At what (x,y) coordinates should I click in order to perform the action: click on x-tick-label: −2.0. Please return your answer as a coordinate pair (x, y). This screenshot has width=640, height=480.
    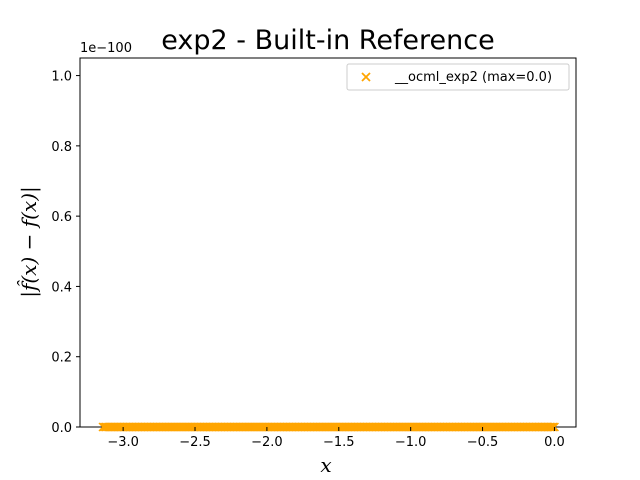
    Looking at the image, I should click on (267, 442).